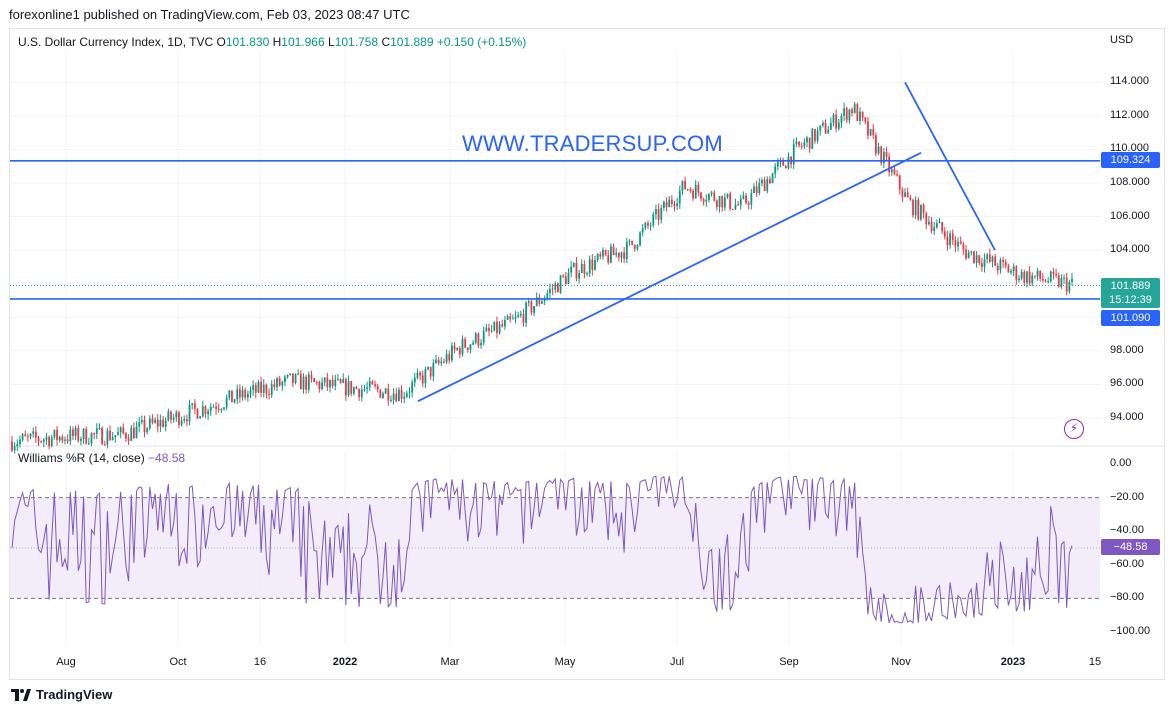  What do you see at coordinates (1013, 662) in the screenshot?
I see `time-tick-label: 2023` at bounding box center [1013, 662].